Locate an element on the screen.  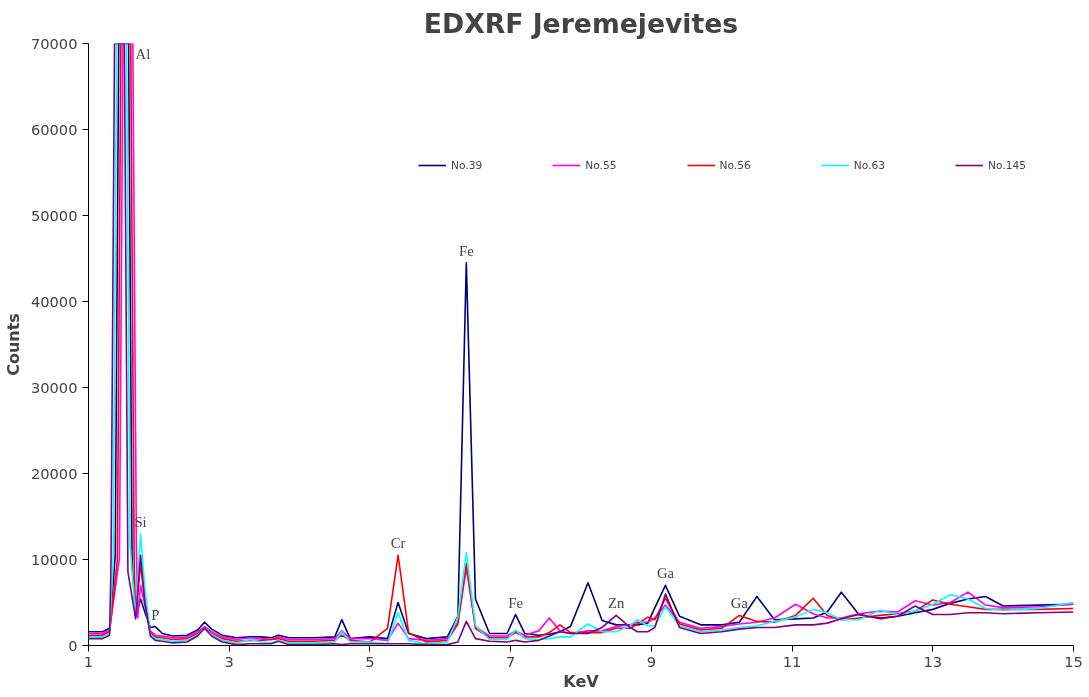
x-tick-label: 9 is located at coordinates (651, 661).